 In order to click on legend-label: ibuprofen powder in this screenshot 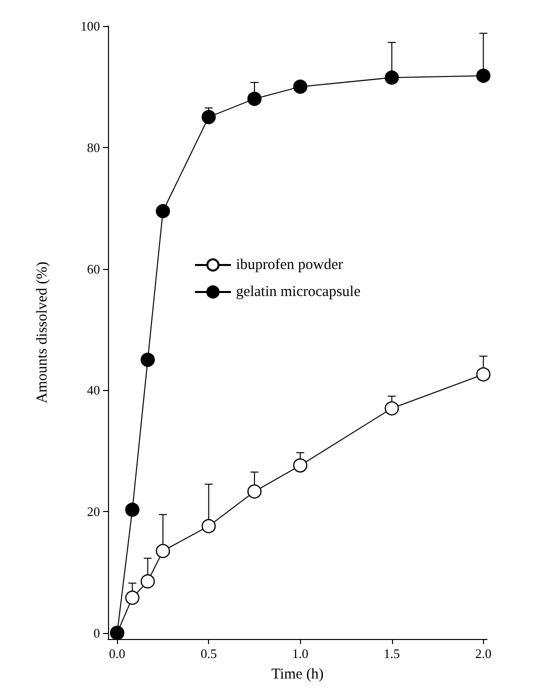, I will do `click(290, 264)`.